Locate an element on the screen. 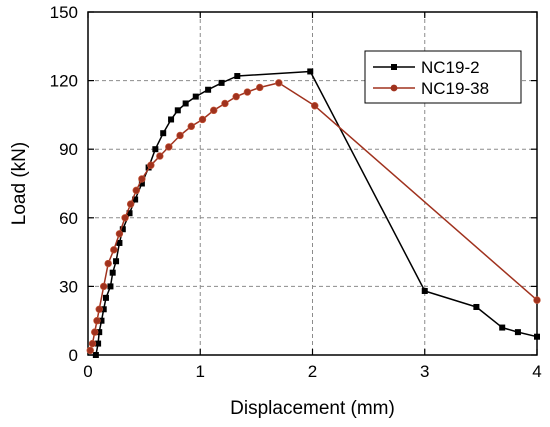  x-axis-title: Displacement (mm) is located at coordinates (312, 408).